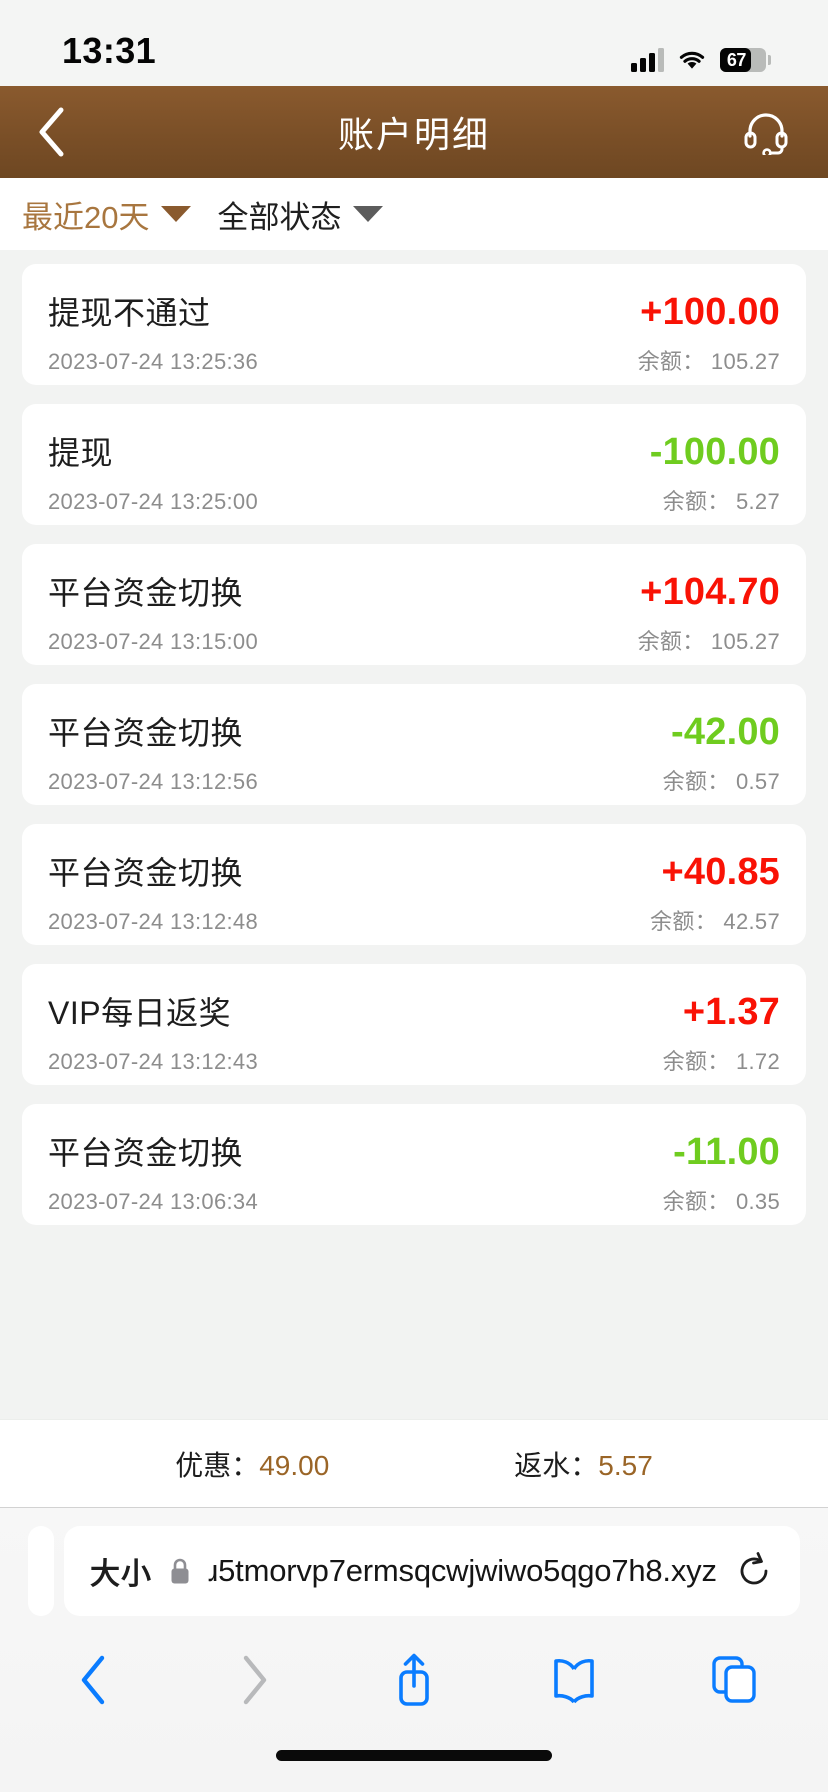 Image resolution: width=828 pixels, height=1792 pixels. Describe the element at coordinates (721, 1201) in the screenshot. I see `transaction-balance: 余额： 0.35` at that location.